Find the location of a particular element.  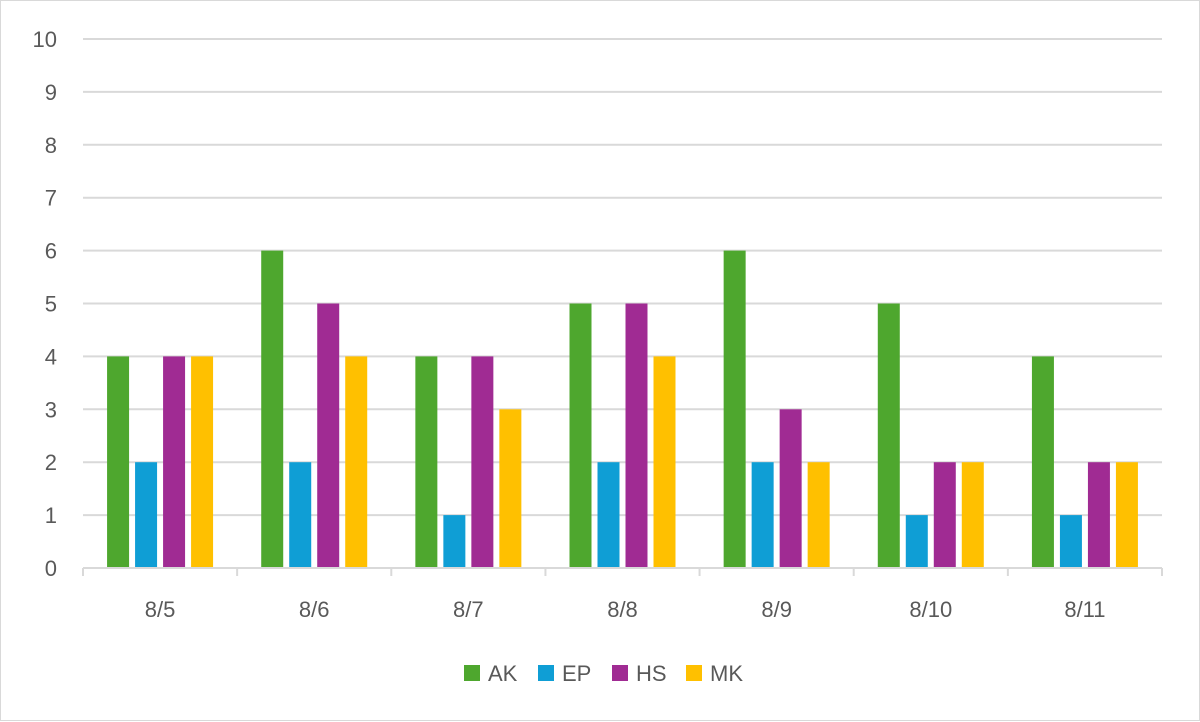

legend-swatch-mk is located at coordinates (694, 673).